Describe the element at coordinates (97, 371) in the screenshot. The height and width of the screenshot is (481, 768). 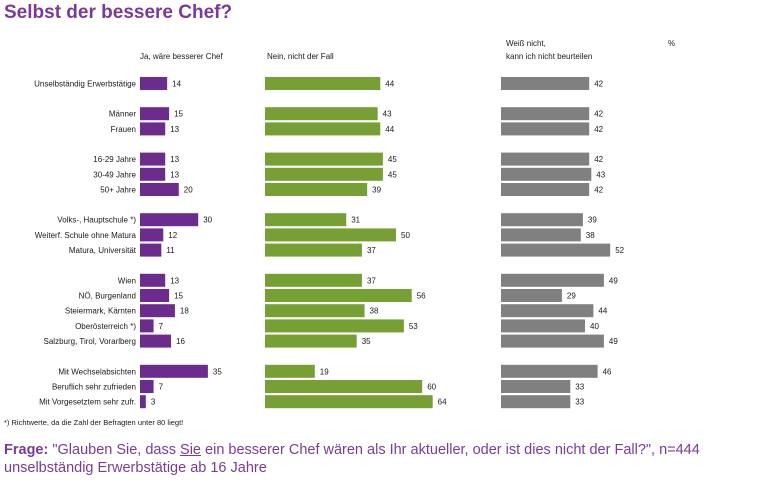
I see `row-label: Mit Wechselabsichten` at that location.